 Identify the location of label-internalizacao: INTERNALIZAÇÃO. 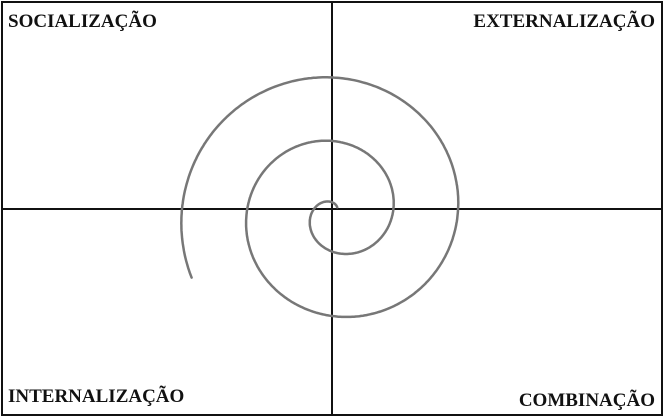
(96, 396).